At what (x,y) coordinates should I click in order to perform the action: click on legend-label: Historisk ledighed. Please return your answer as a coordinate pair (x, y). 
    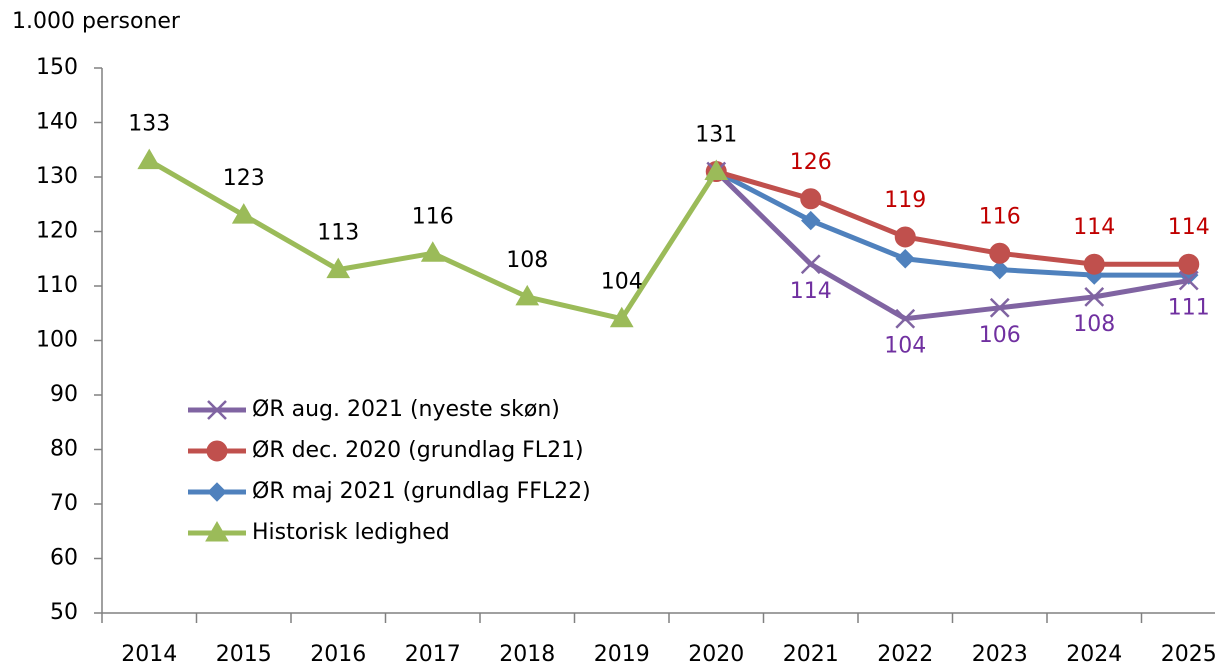
    Looking at the image, I should click on (351, 532).